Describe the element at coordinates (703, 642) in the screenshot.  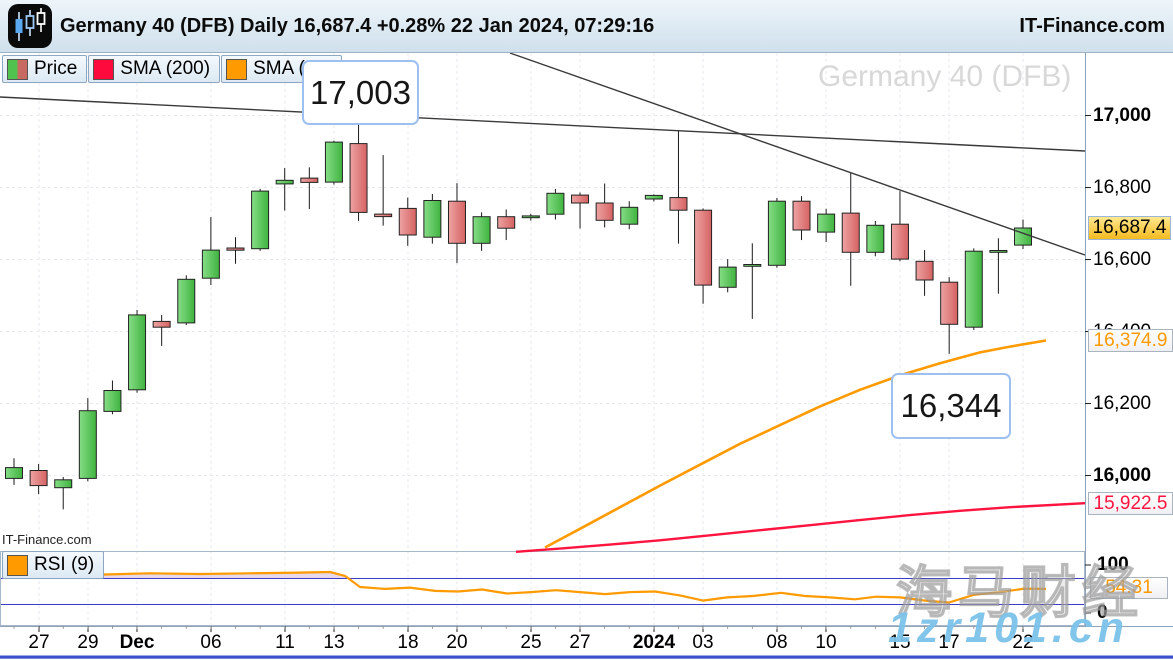
I see `x-axis-label: 03` at that location.